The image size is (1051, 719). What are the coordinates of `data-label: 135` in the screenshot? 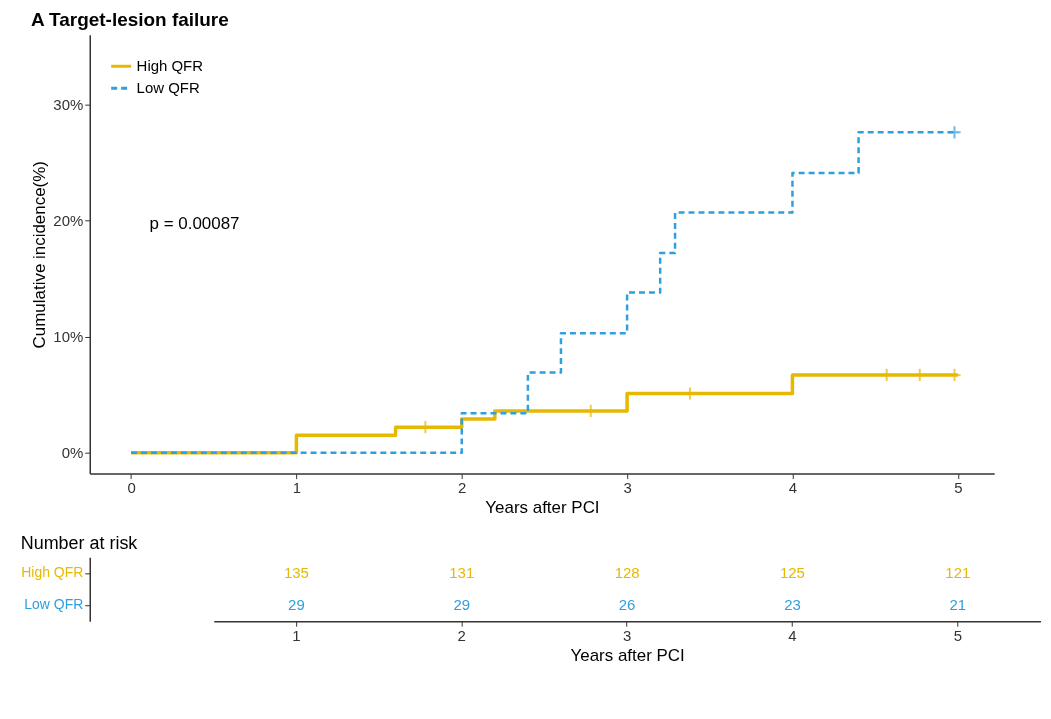 It's located at (296, 573).